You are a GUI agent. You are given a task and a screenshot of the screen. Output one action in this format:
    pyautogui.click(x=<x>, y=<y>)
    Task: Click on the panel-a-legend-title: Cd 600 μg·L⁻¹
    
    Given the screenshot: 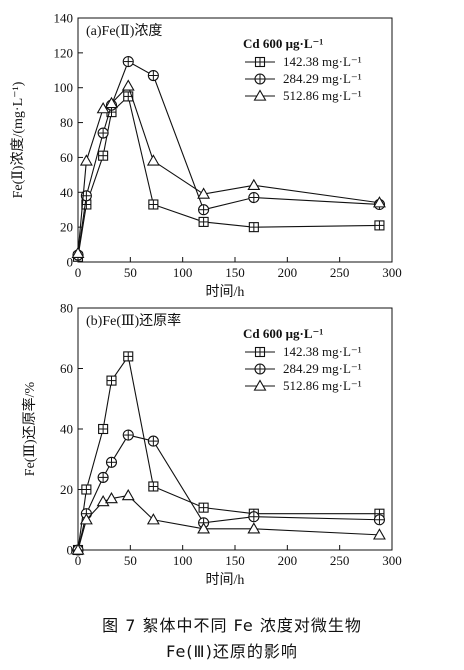 What is the action you would take?
    pyautogui.click(x=283, y=43)
    